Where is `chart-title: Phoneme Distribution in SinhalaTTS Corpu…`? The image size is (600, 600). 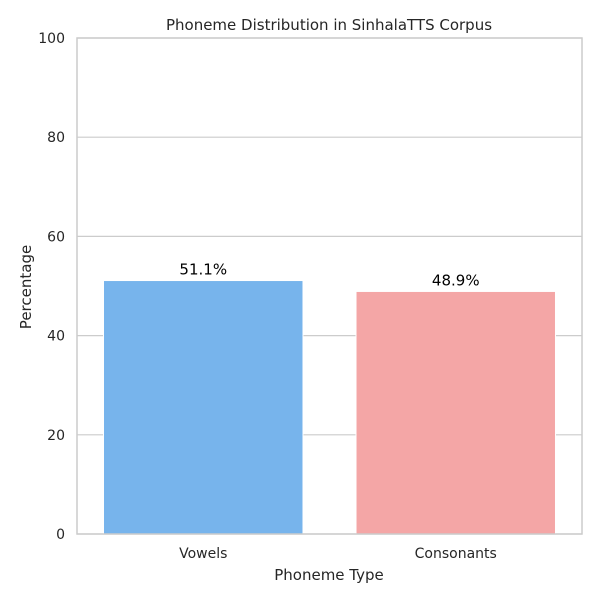 chart-title: Phoneme Distribution in SinhalaTTS Corpu… is located at coordinates (329, 25).